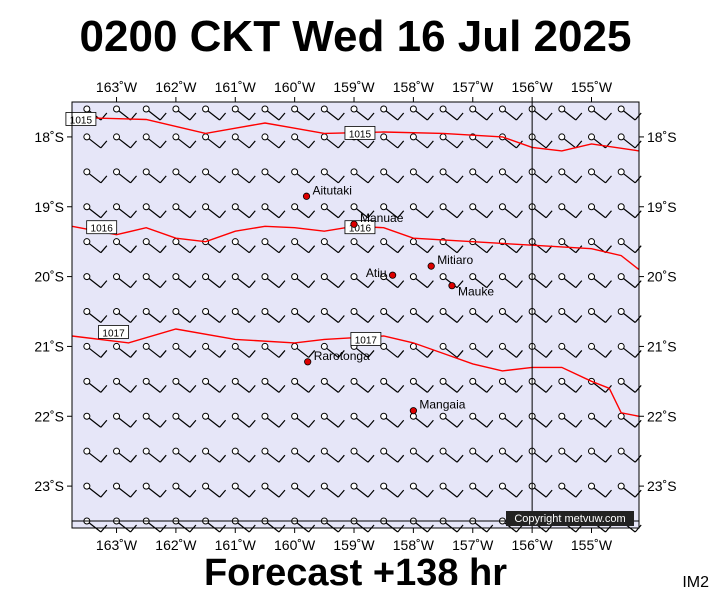 Image resolution: width=711 pixels, height=600 pixels. Describe the element at coordinates (176, 87) in the screenshot. I see `lon-tick-label-top: 162˚W` at that location.